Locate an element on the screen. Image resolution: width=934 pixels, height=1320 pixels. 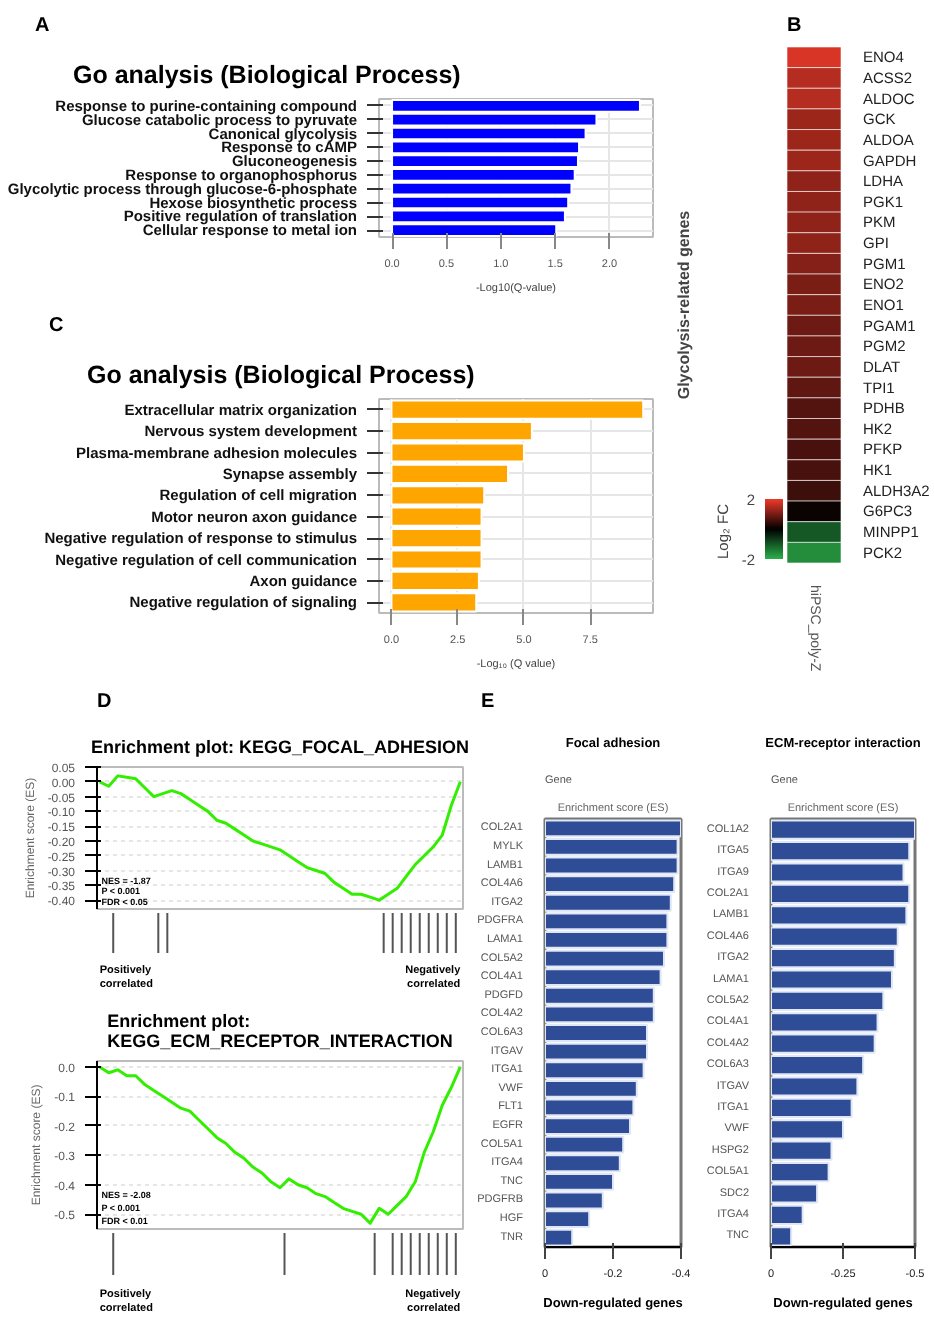
text: C is located at coordinates (56, 326).